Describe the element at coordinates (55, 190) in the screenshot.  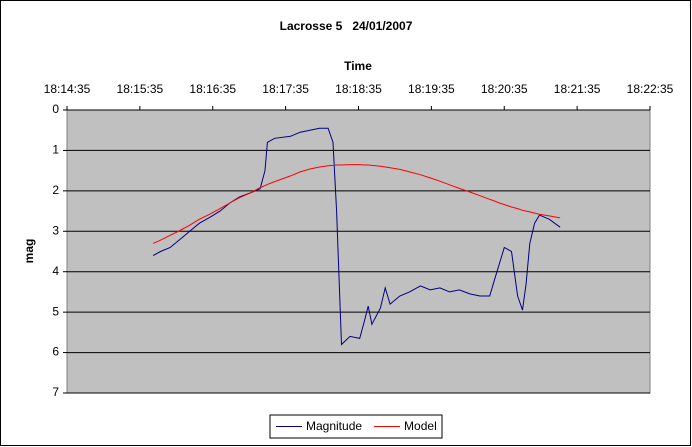
I see `y-tick-label: 2` at that location.